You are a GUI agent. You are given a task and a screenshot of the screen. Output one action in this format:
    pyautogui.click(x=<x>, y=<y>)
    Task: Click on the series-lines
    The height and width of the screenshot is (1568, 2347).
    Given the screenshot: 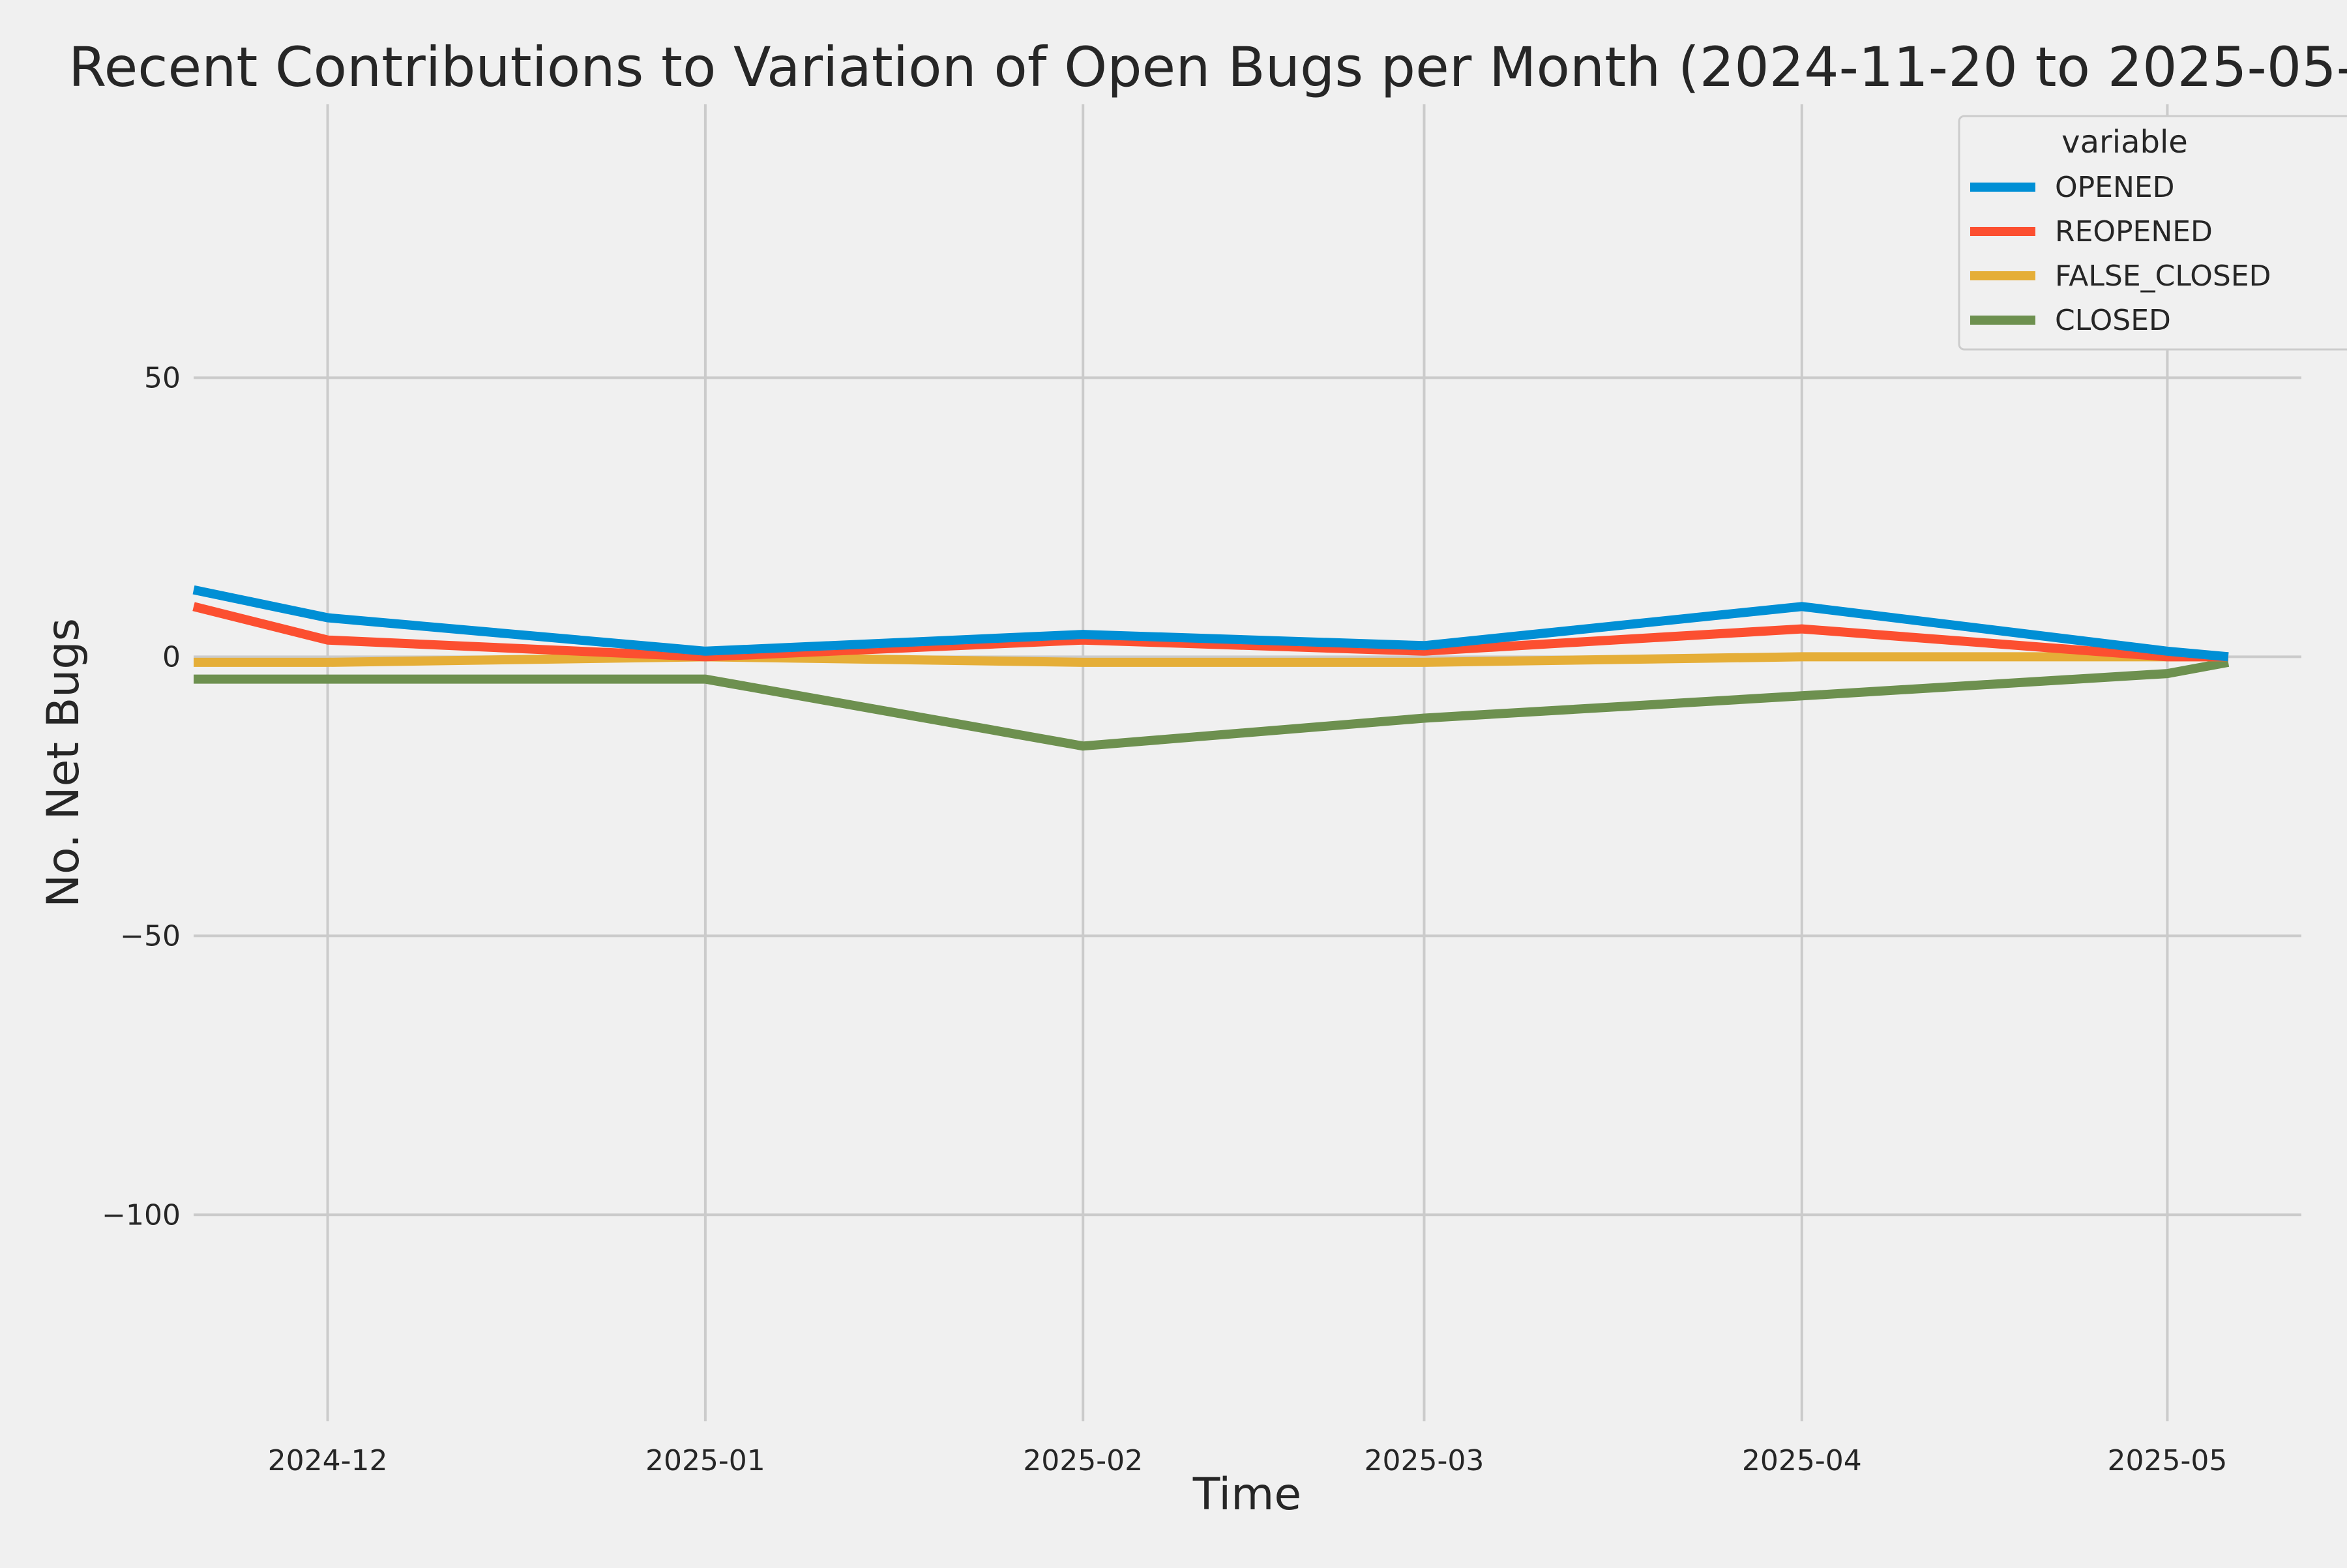 What is the action you would take?
    pyautogui.click(x=1211, y=668)
    